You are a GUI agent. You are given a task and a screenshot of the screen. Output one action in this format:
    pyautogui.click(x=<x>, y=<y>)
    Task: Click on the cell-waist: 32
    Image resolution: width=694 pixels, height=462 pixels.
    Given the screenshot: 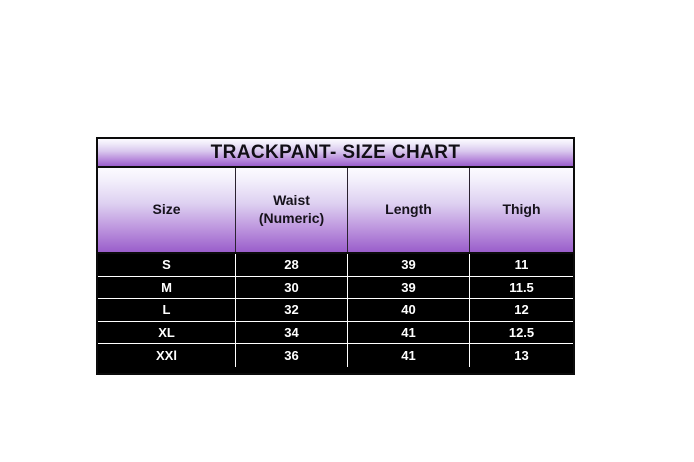 What is the action you would take?
    pyautogui.click(x=292, y=310)
    